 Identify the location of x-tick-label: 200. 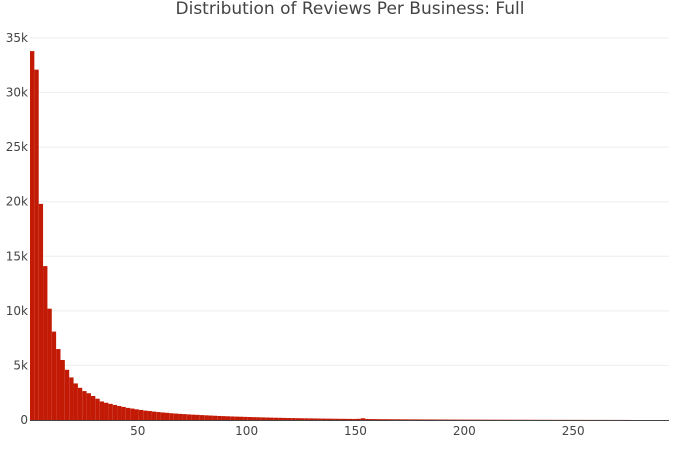
(464, 431).